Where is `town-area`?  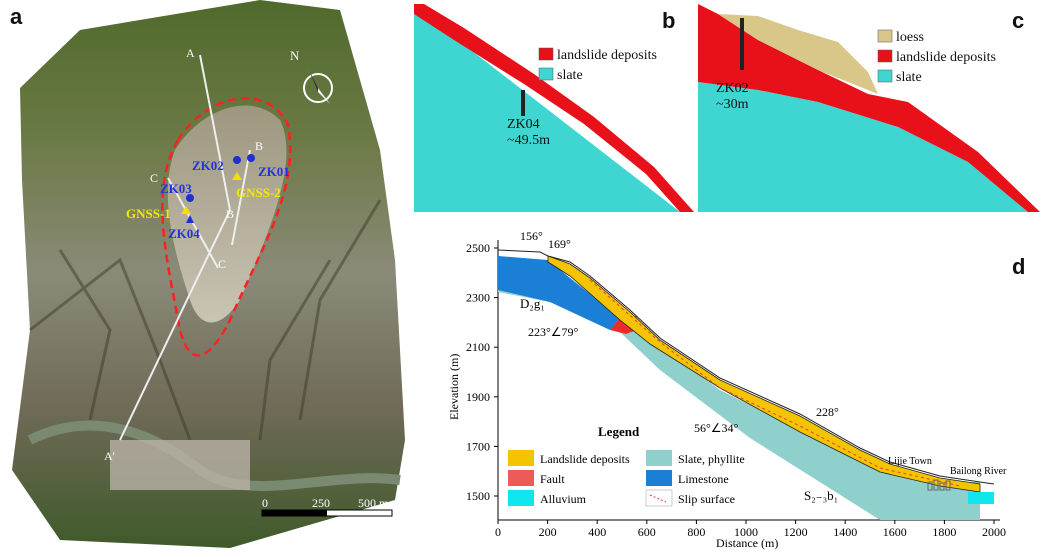 town-area is located at coordinates (180, 465).